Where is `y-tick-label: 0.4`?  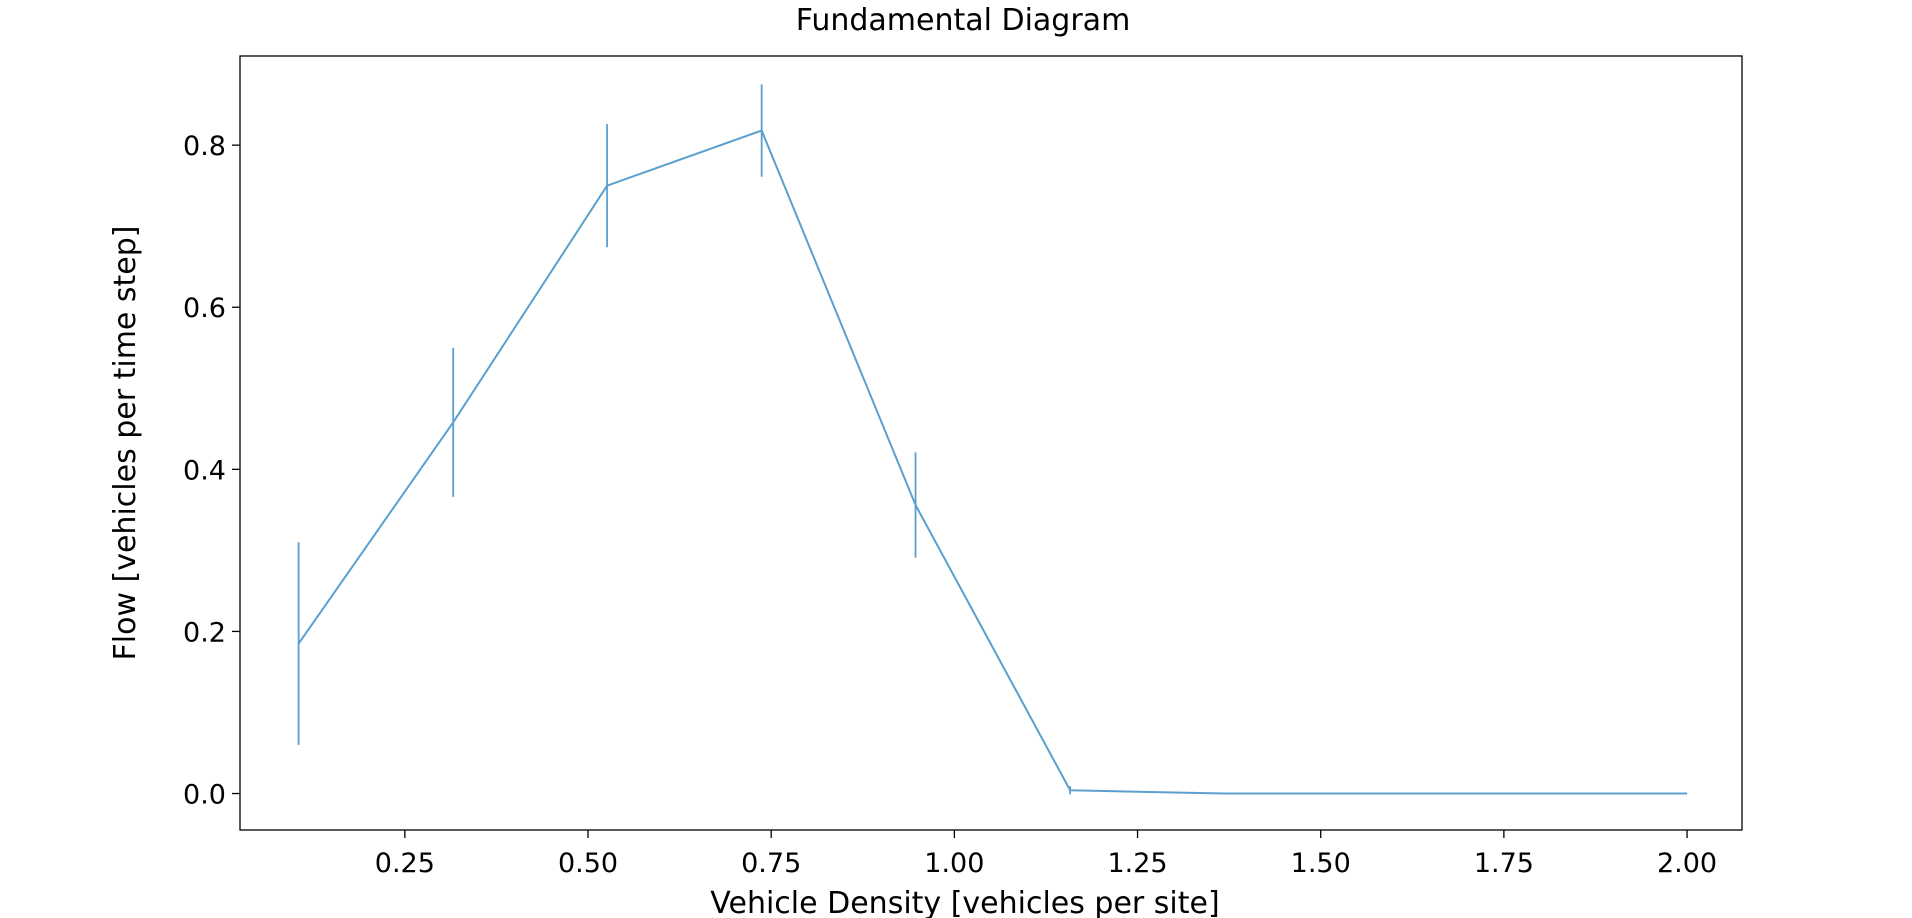
y-tick-label: 0.4 is located at coordinates (204, 470).